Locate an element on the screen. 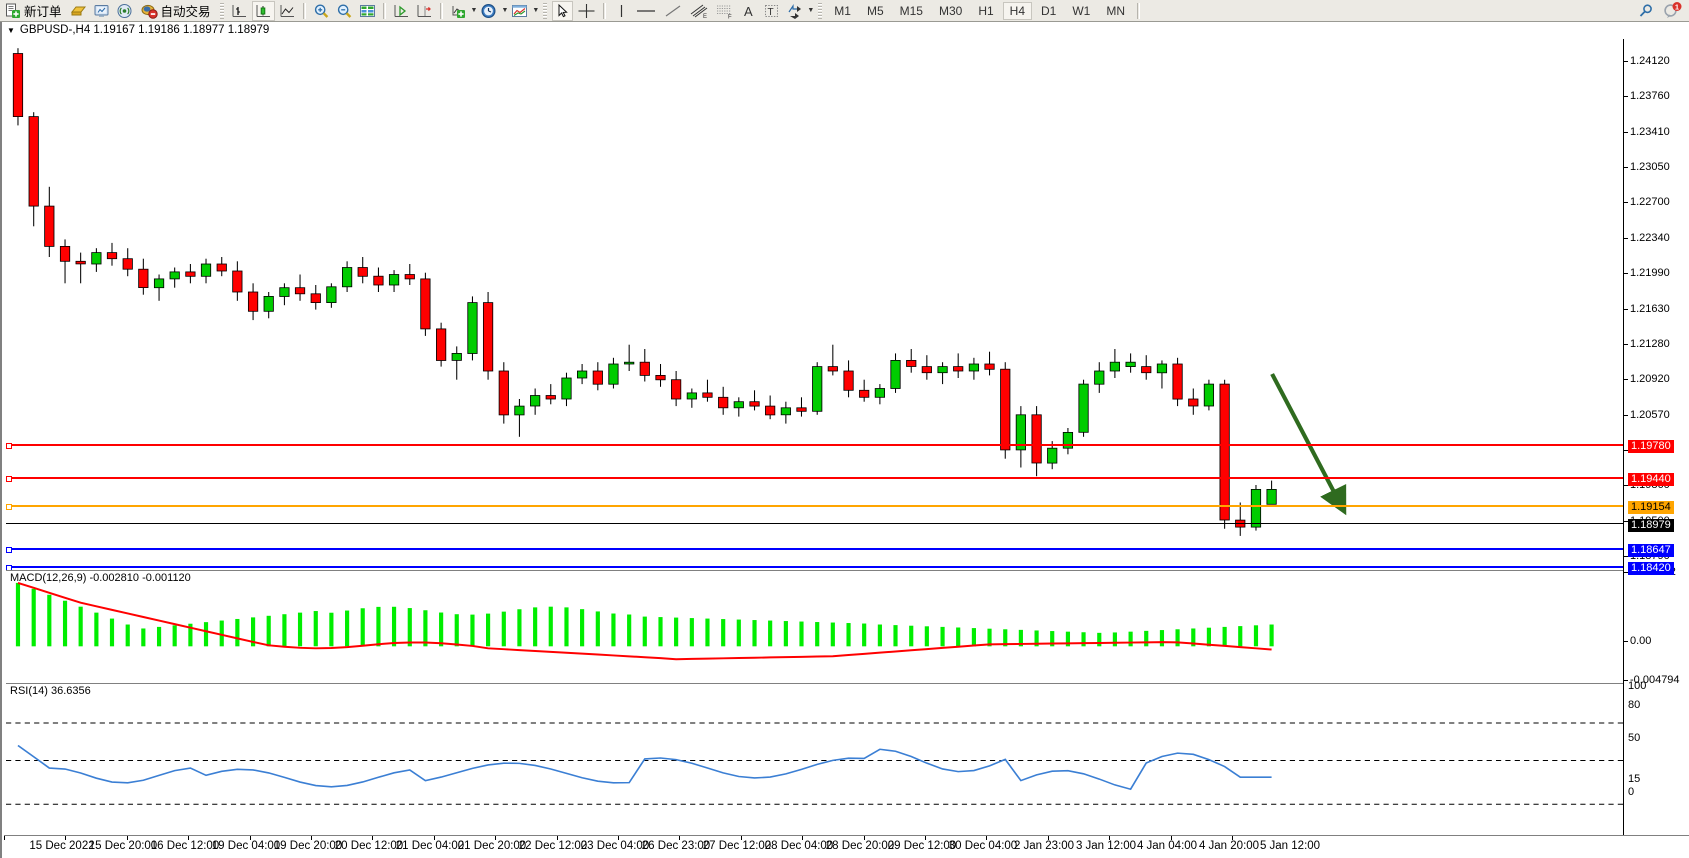  time-label: 28 Dec 04:00 is located at coordinates (799, 846).